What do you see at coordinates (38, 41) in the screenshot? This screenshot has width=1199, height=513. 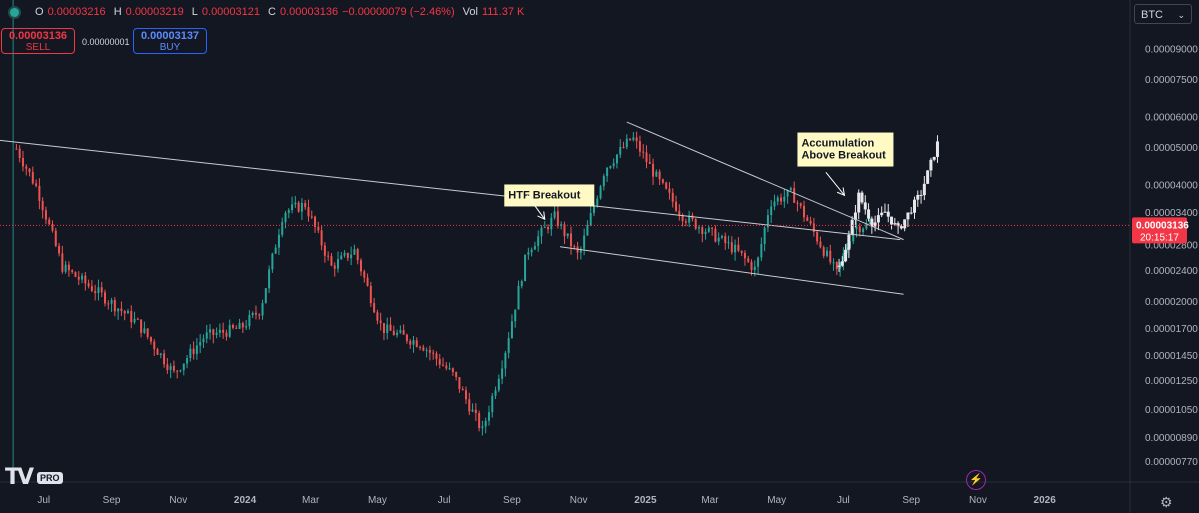 I see `sell-button: 0.00003136 SELL` at bounding box center [38, 41].